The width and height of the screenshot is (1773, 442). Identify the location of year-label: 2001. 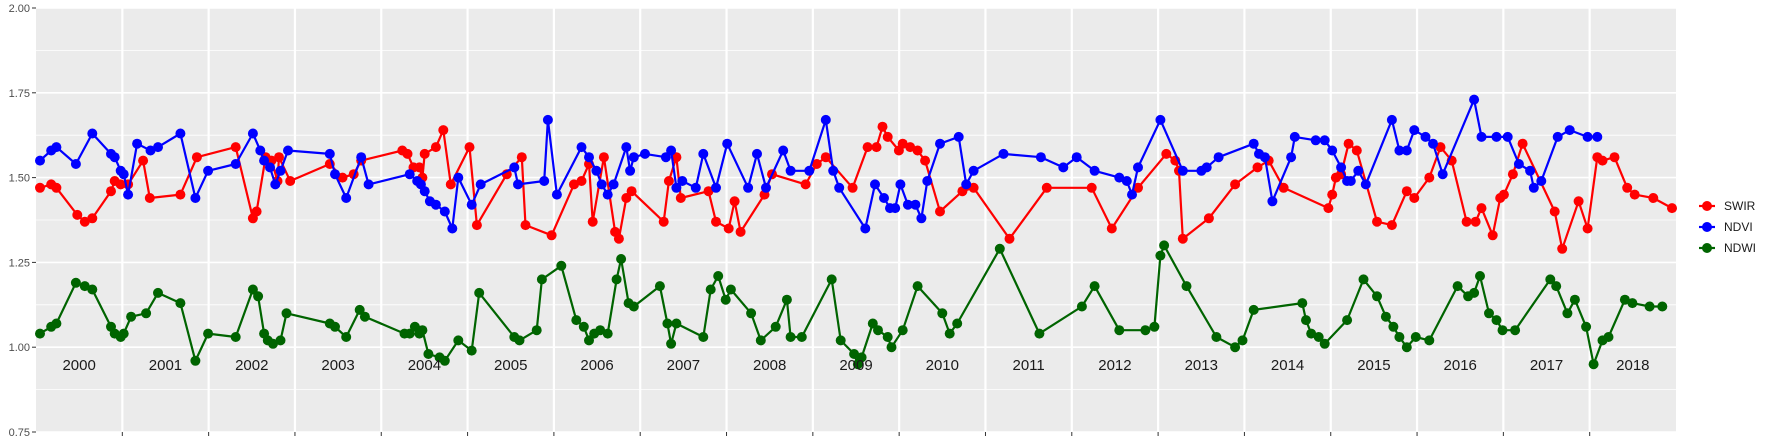
(165, 365).